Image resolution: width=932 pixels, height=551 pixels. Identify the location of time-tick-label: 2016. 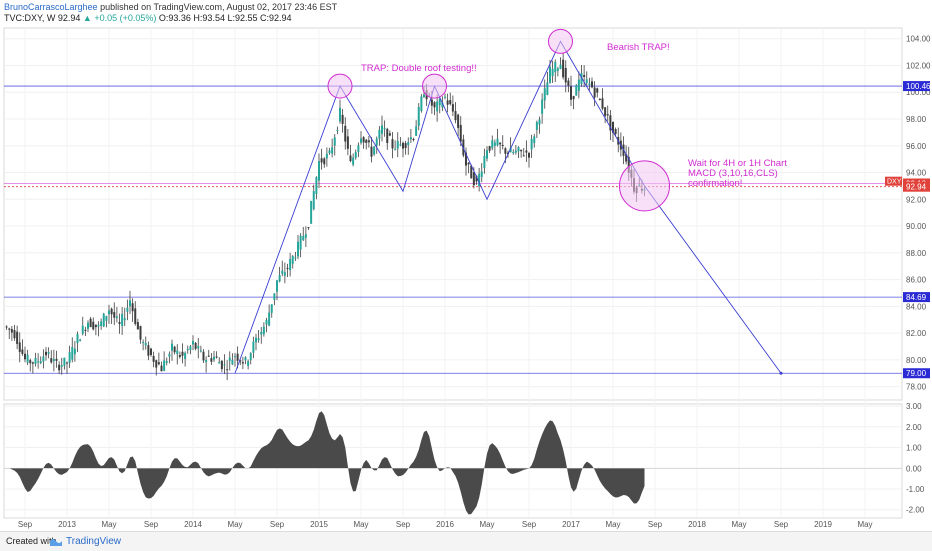
(445, 524).